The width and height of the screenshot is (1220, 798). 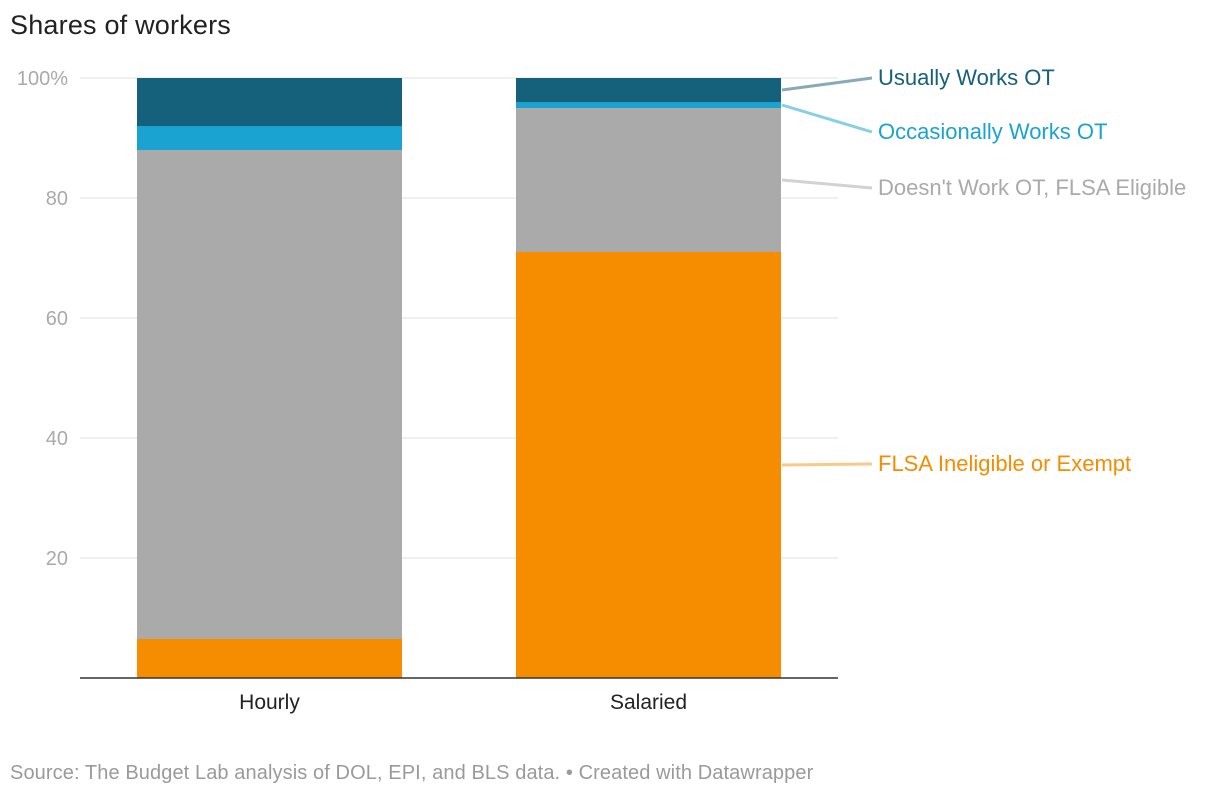 What do you see at coordinates (463, 702) in the screenshot?
I see `x-axis-ticks: Hourly Salaried` at bounding box center [463, 702].